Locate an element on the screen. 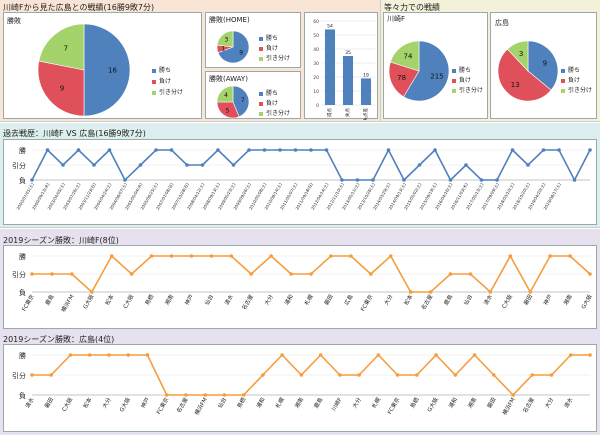  season_hiroshima-x-label: 名古屋 is located at coordinates (528, 405).